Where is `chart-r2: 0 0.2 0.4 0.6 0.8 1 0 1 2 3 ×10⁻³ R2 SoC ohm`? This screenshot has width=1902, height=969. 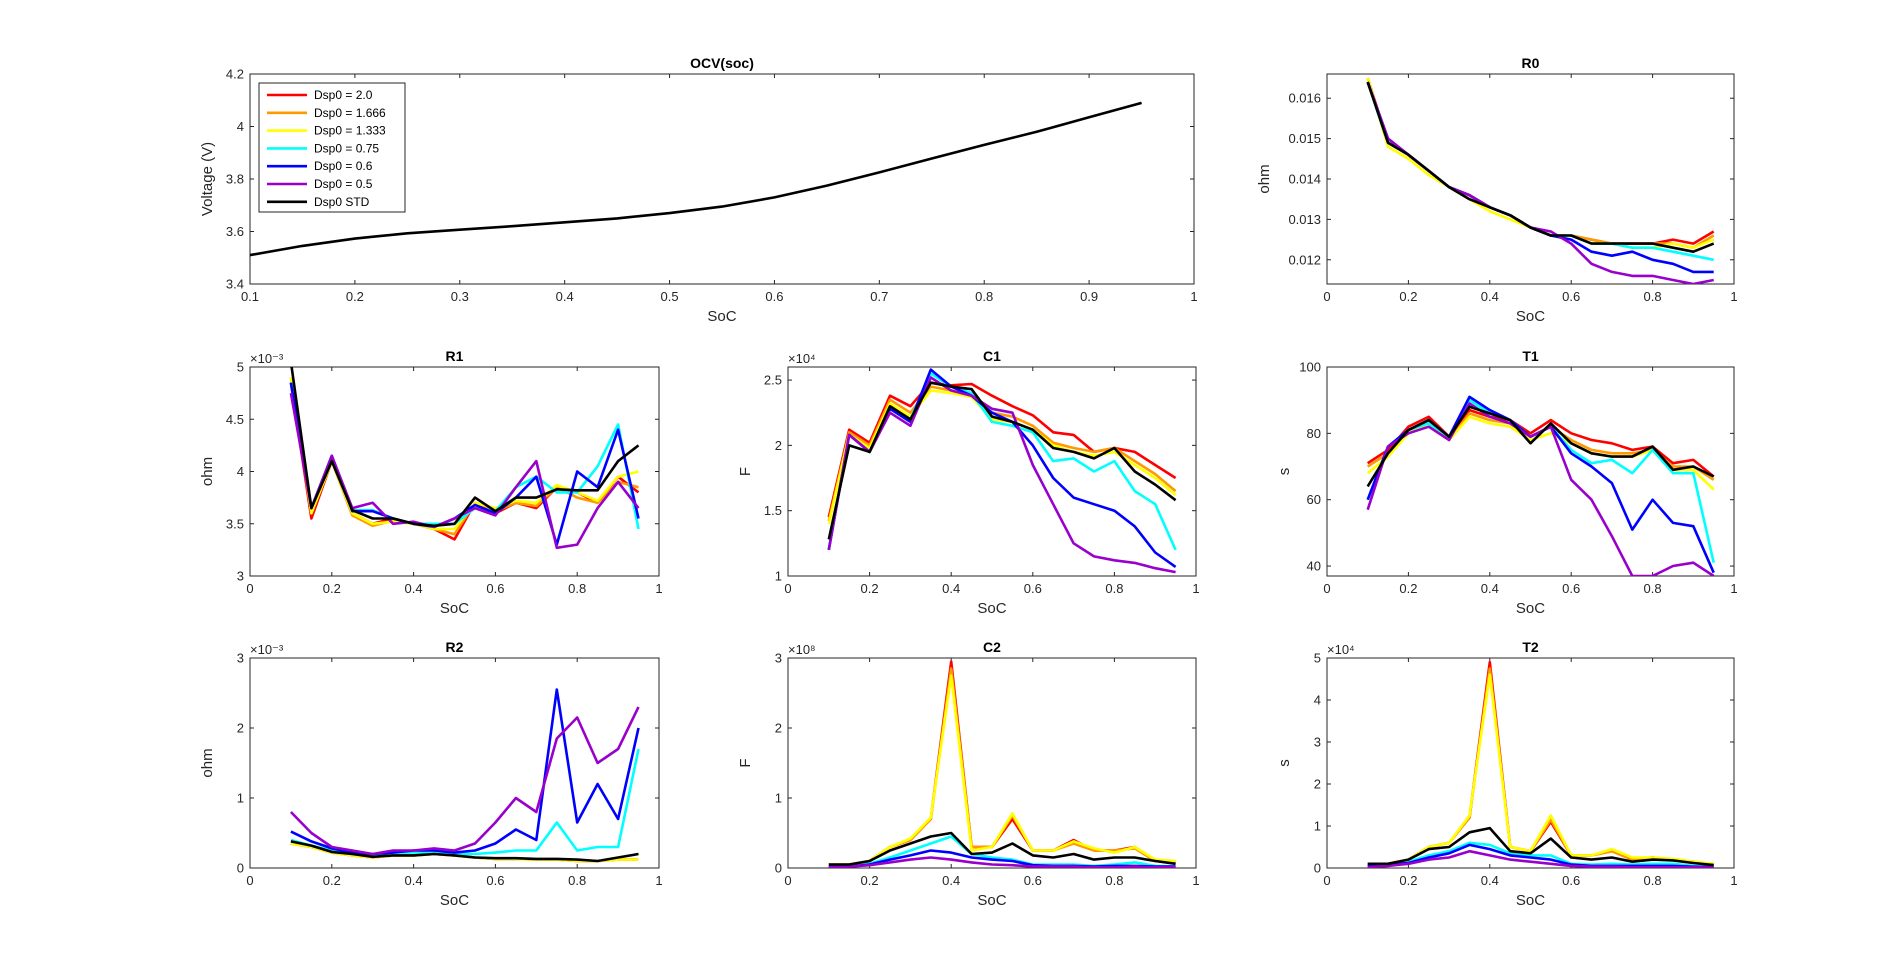 chart-r2: 0 0.2 0.4 0.6 0.8 1 0 1 2 3 ×10⁻³ R2 SoC ohm is located at coordinates (431, 774).